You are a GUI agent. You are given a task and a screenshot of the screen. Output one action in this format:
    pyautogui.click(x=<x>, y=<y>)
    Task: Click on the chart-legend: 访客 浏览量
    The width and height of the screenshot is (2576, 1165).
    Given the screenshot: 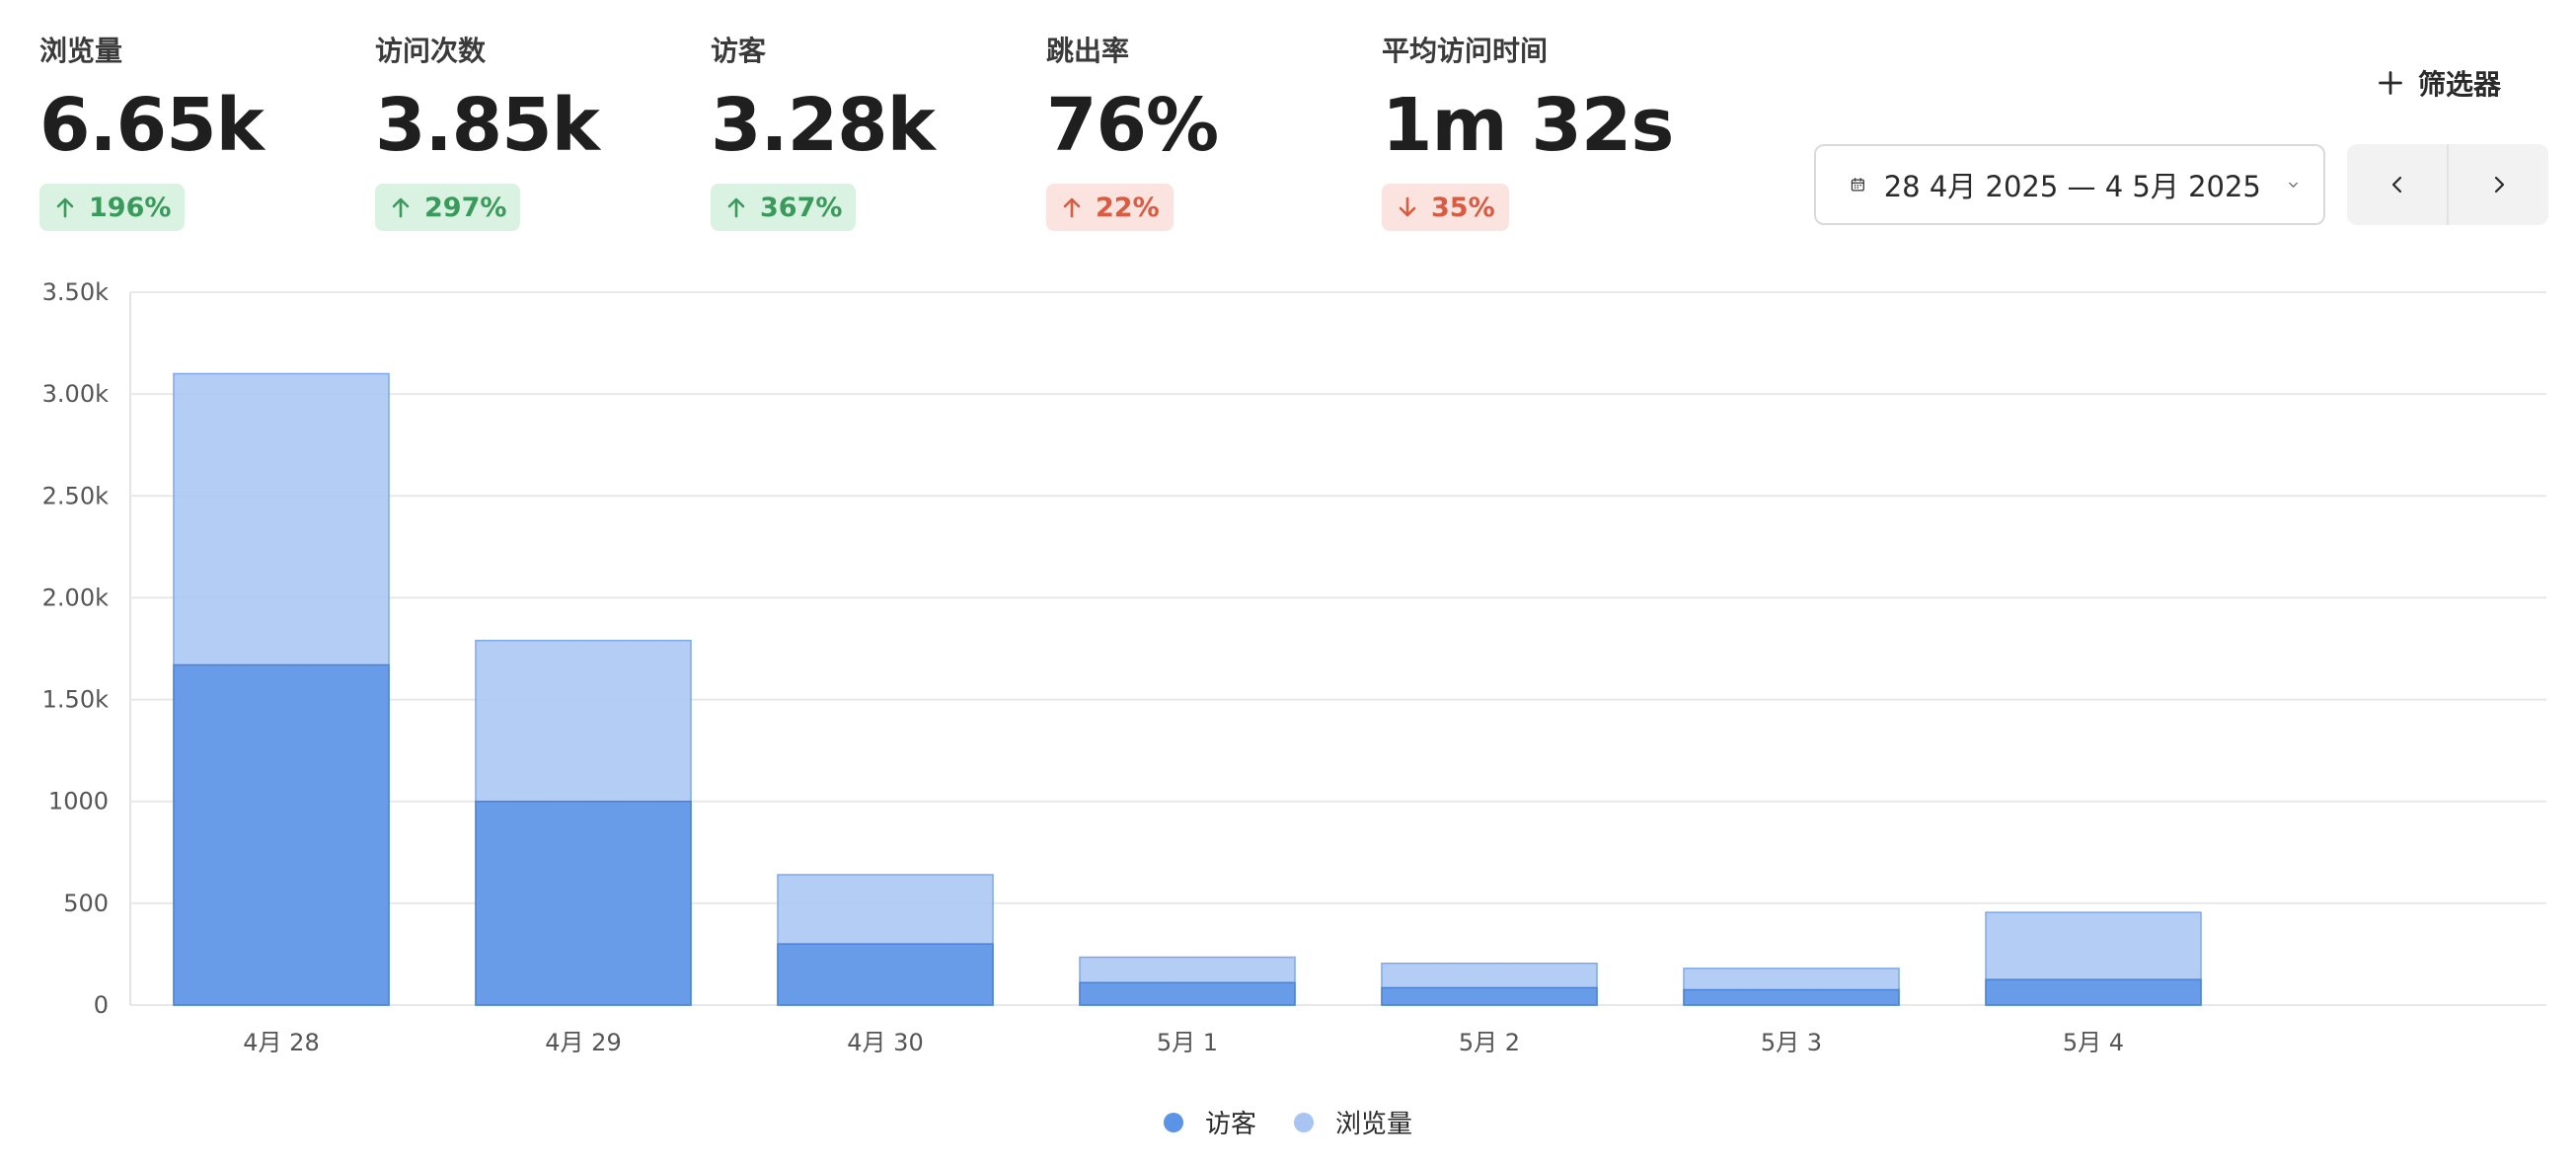 What is the action you would take?
    pyautogui.click(x=1288, y=1122)
    